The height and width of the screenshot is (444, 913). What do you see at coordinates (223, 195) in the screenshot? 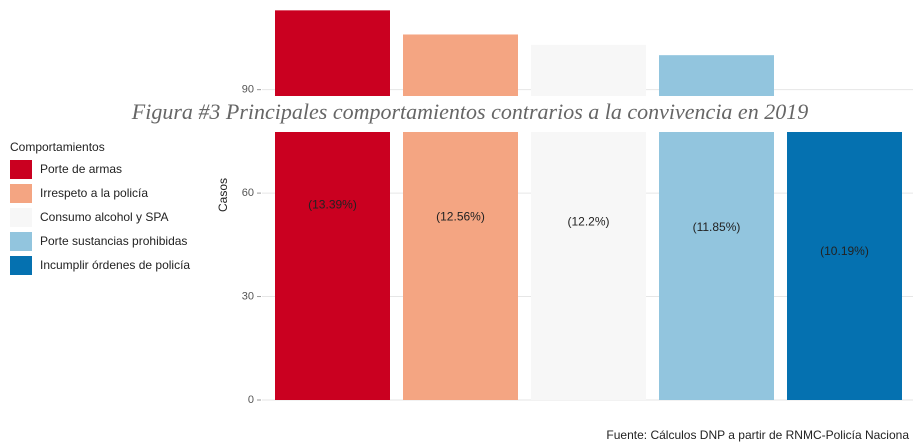
I see `y-axis-label: Casos` at bounding box center [223, 195].